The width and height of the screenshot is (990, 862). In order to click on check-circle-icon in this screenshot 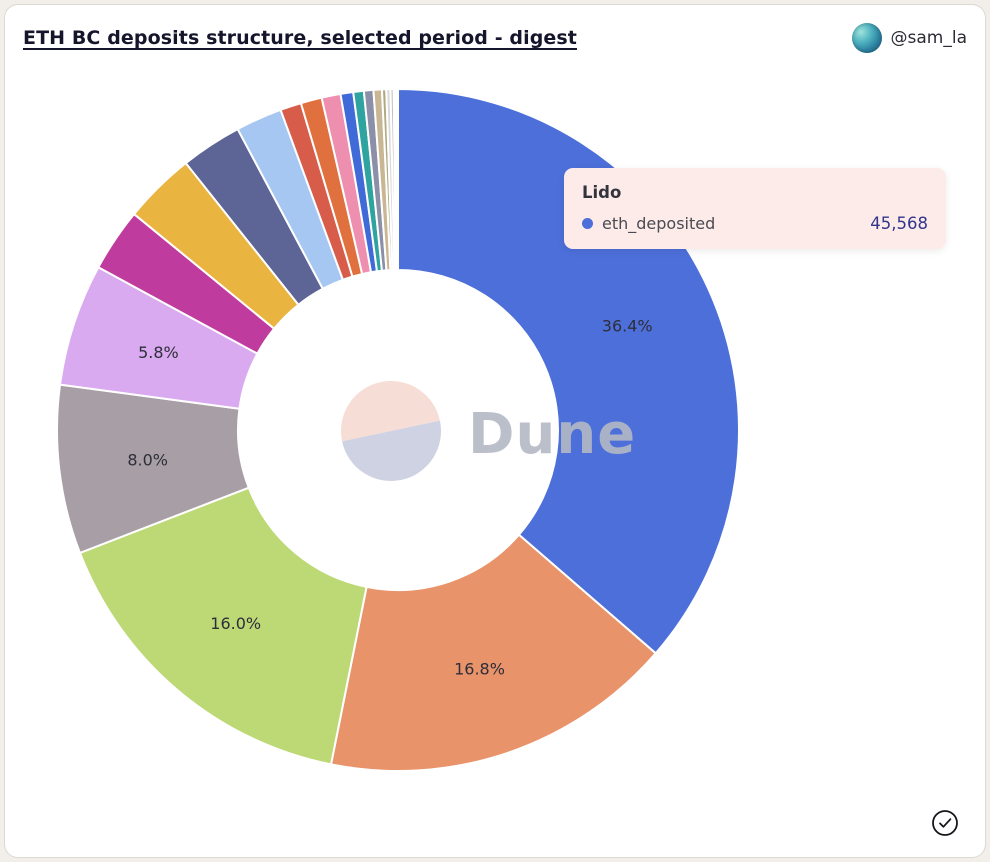, I will do `click(945, 823)`.